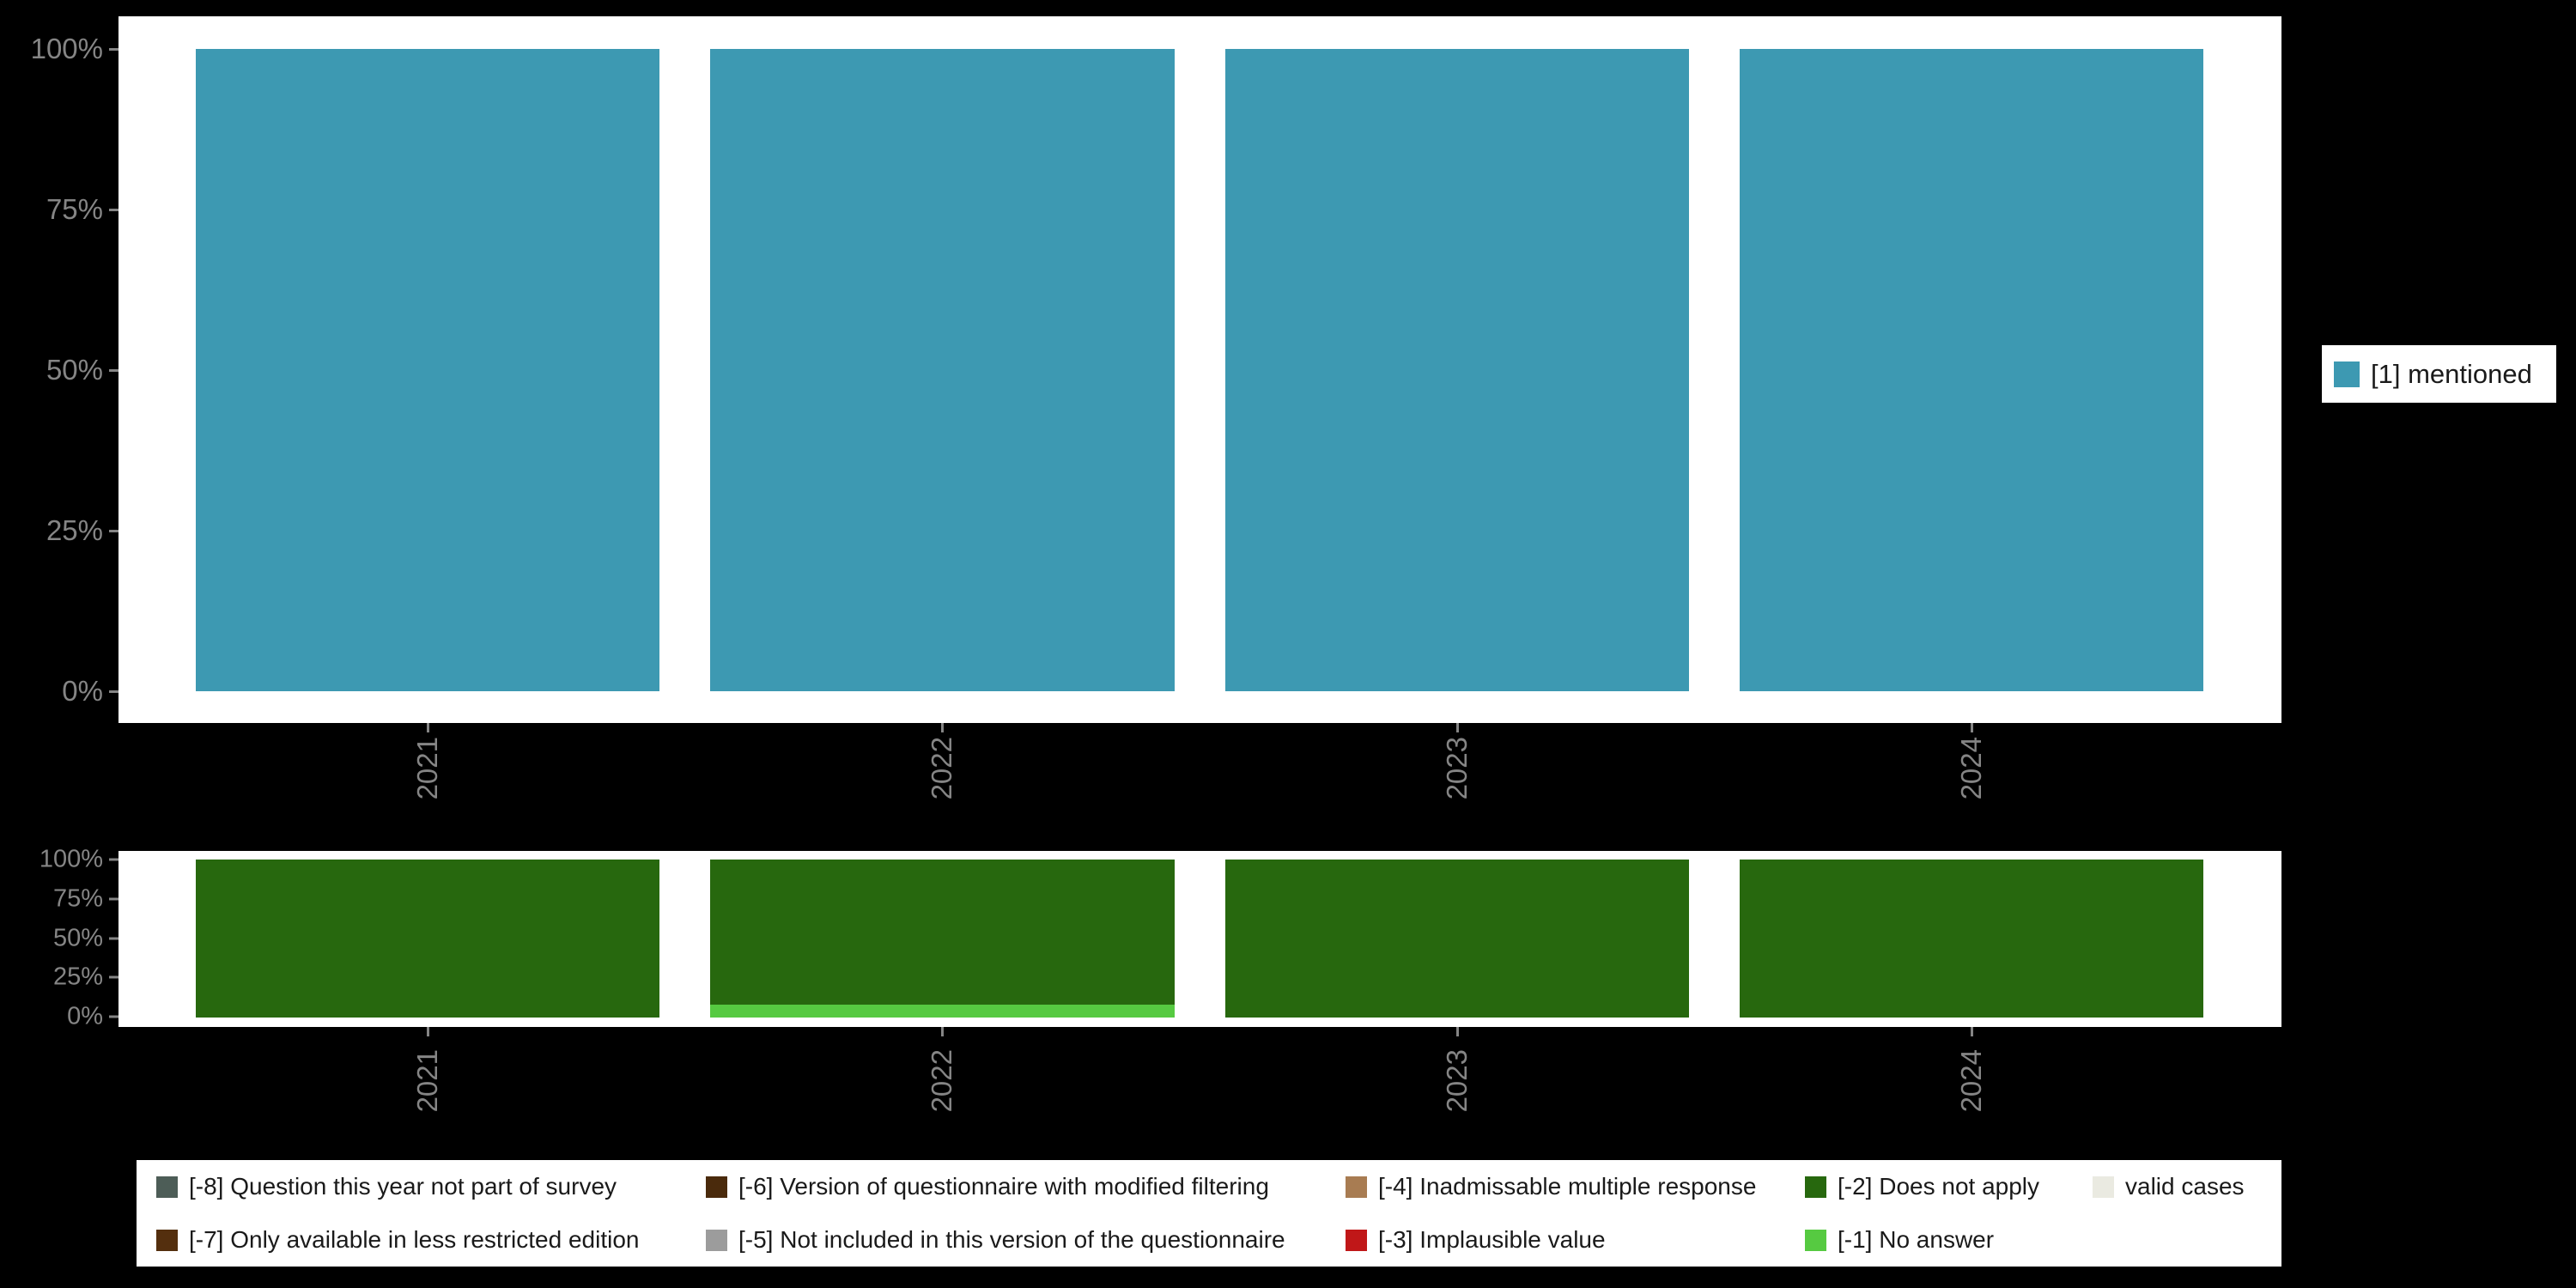 The width and height of the screenshot is (2576, 1288). I want to click on legend-item: [-4] Inadmissable multiple response, so click(1576, 1186).